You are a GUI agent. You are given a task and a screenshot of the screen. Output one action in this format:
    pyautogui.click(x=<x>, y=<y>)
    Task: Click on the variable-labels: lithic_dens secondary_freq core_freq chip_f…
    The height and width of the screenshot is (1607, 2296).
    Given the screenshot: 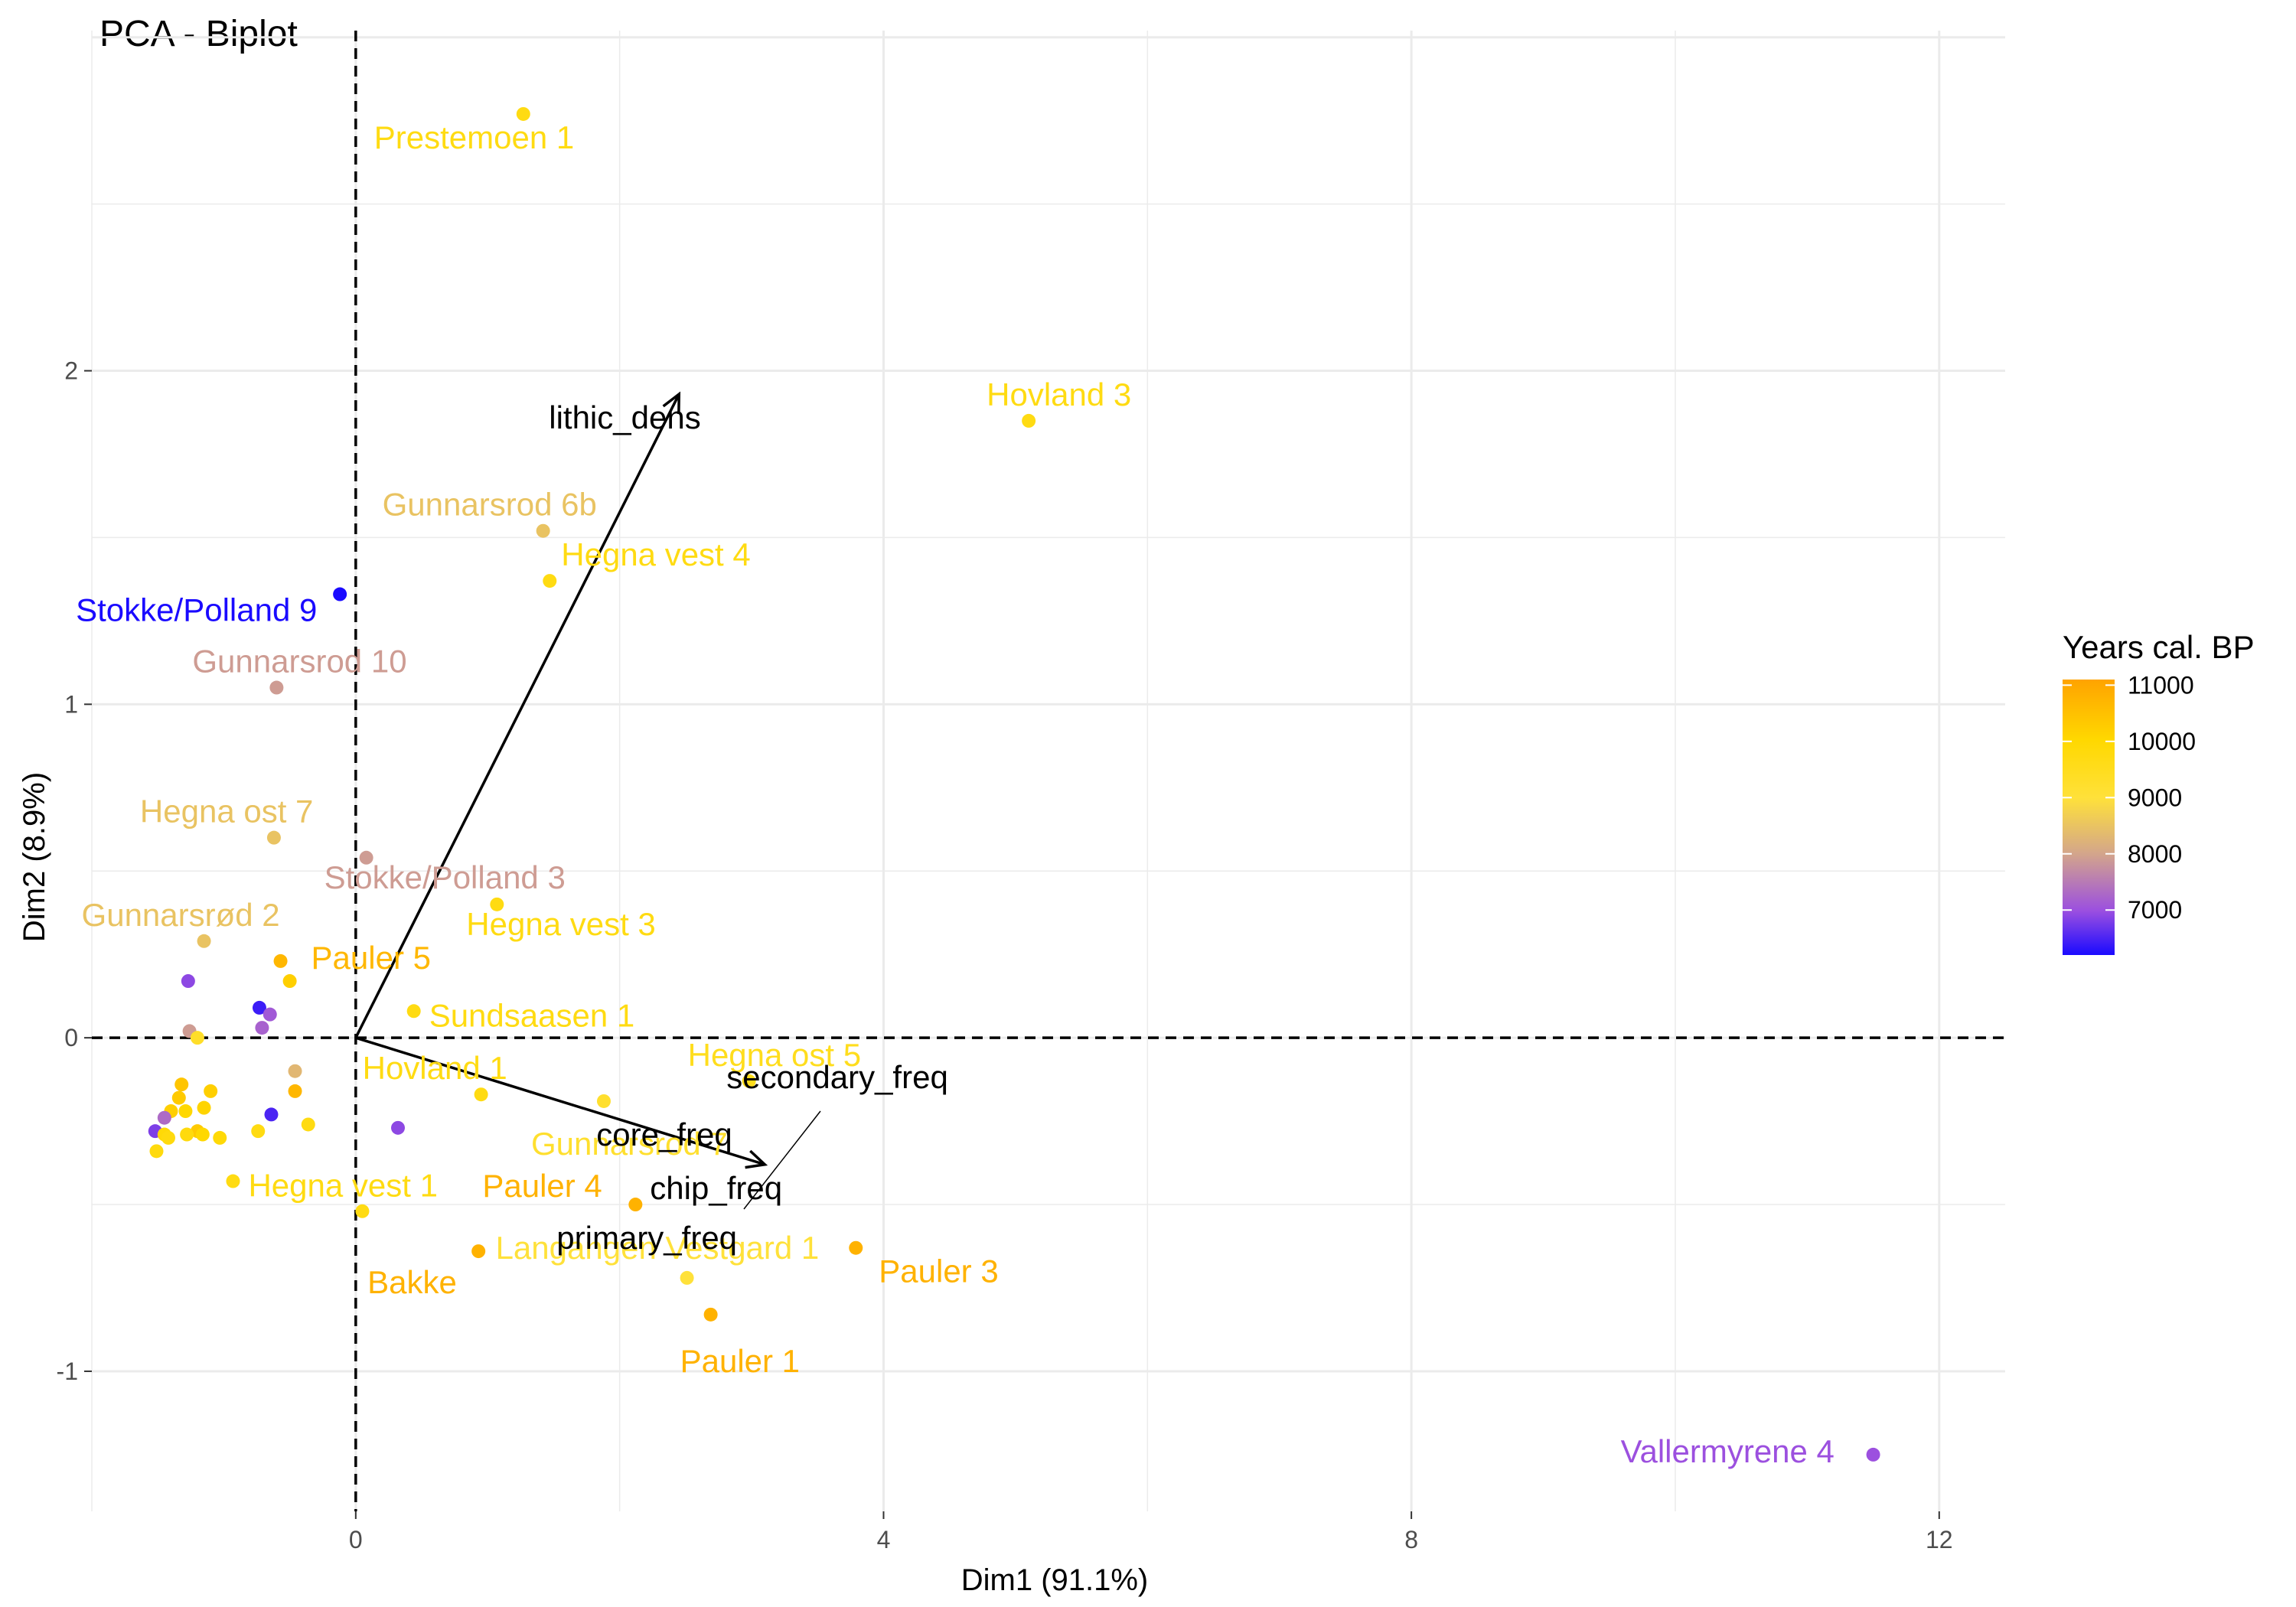 What is the action you would take?
    pyautogui.click(x=748, y=828)
    